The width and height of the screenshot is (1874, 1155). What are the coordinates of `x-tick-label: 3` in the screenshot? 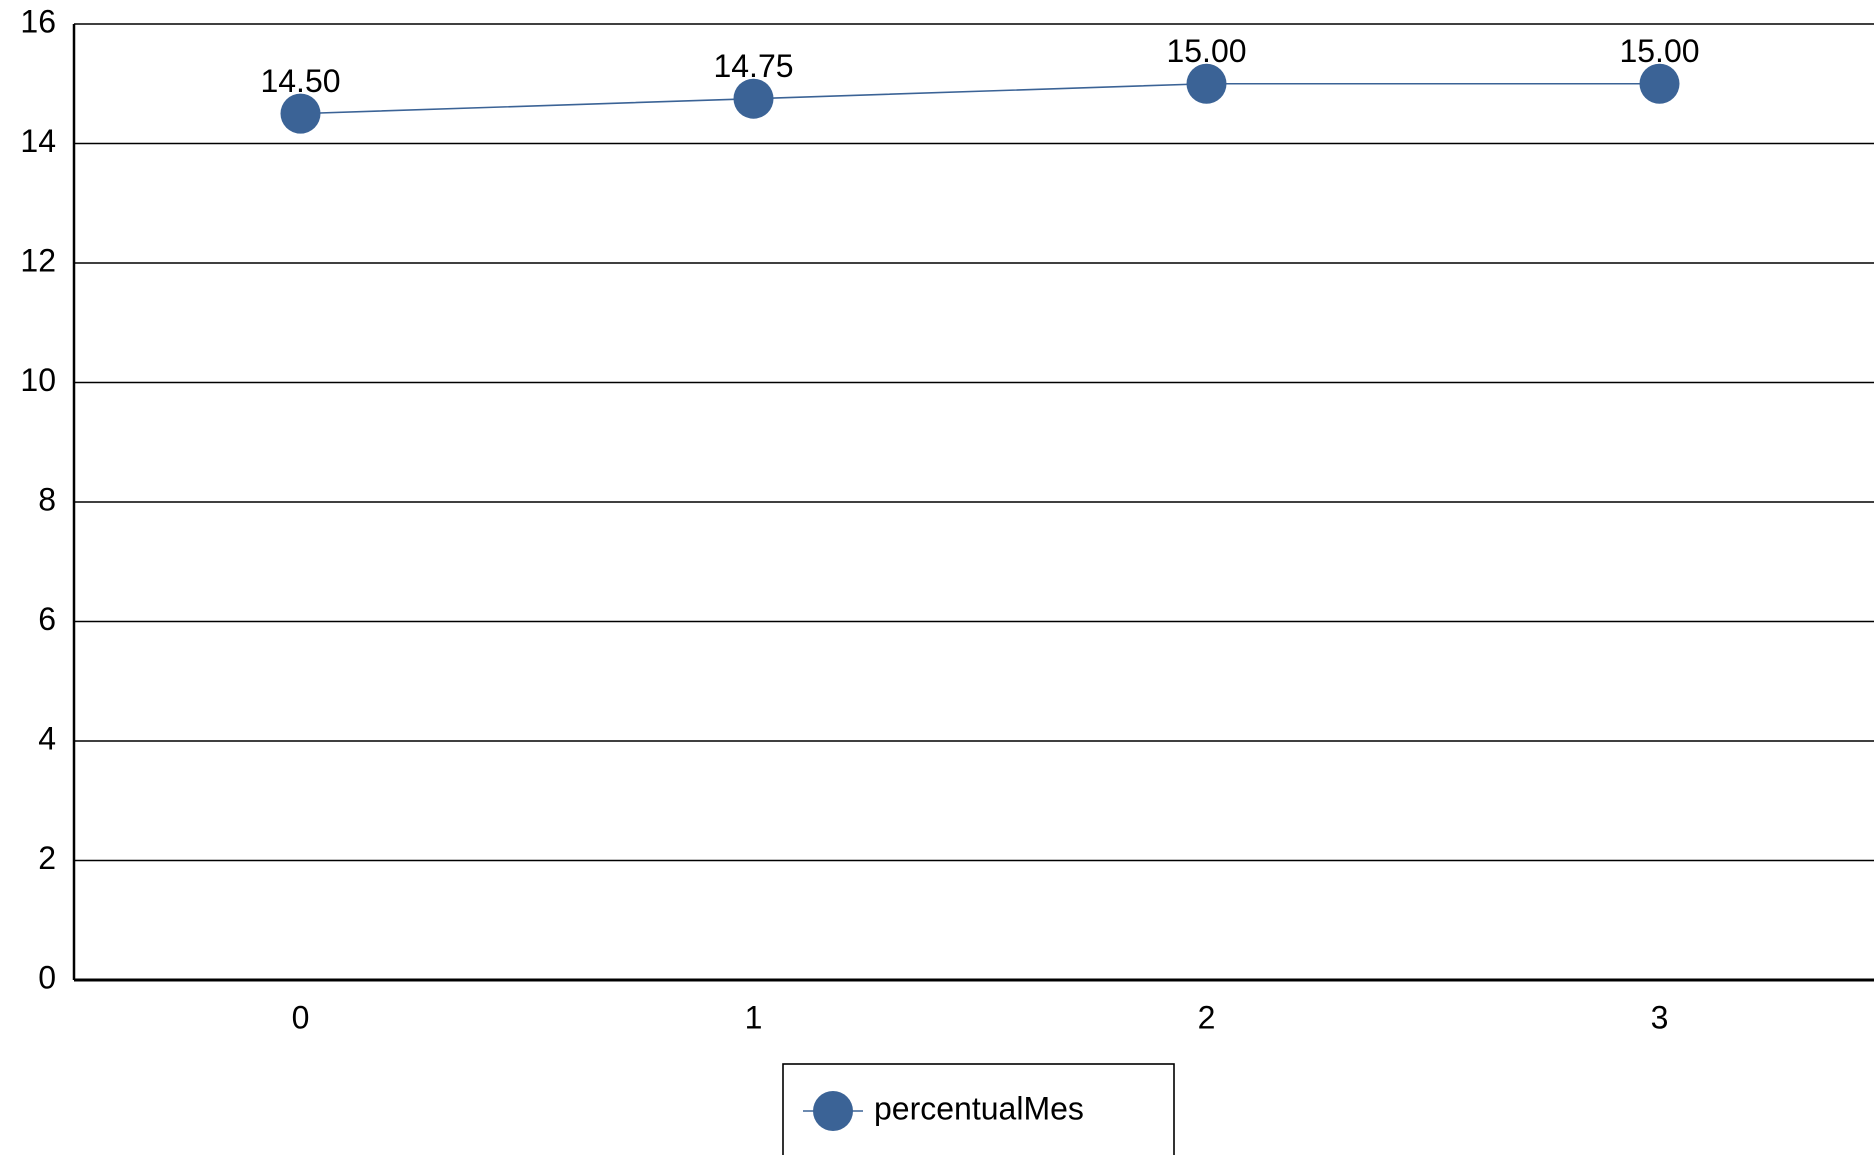 It's located at (1660, 1017).